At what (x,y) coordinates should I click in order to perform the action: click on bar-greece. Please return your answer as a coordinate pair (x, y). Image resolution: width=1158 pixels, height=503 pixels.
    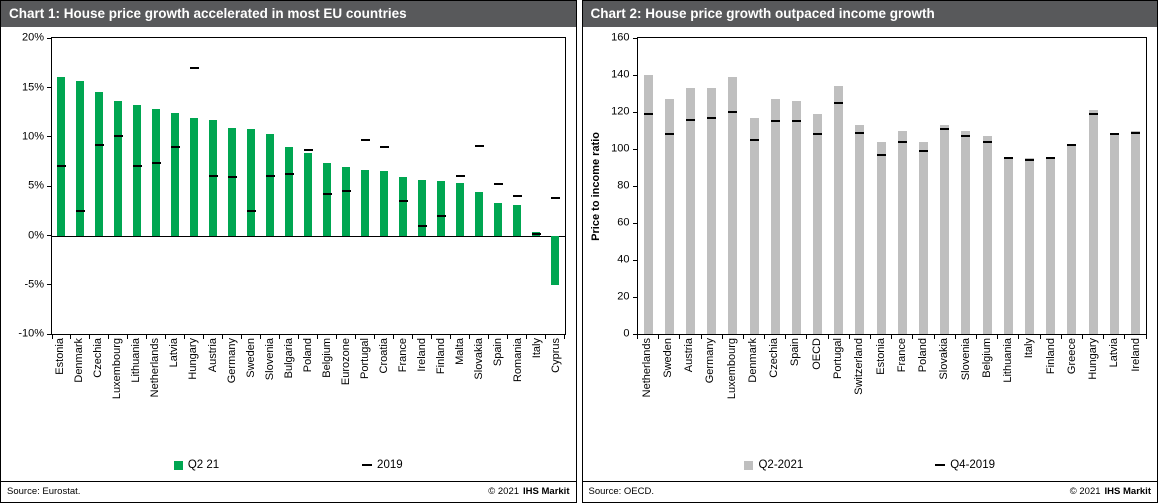
    Looking at the image, I should click on (1072, 239).